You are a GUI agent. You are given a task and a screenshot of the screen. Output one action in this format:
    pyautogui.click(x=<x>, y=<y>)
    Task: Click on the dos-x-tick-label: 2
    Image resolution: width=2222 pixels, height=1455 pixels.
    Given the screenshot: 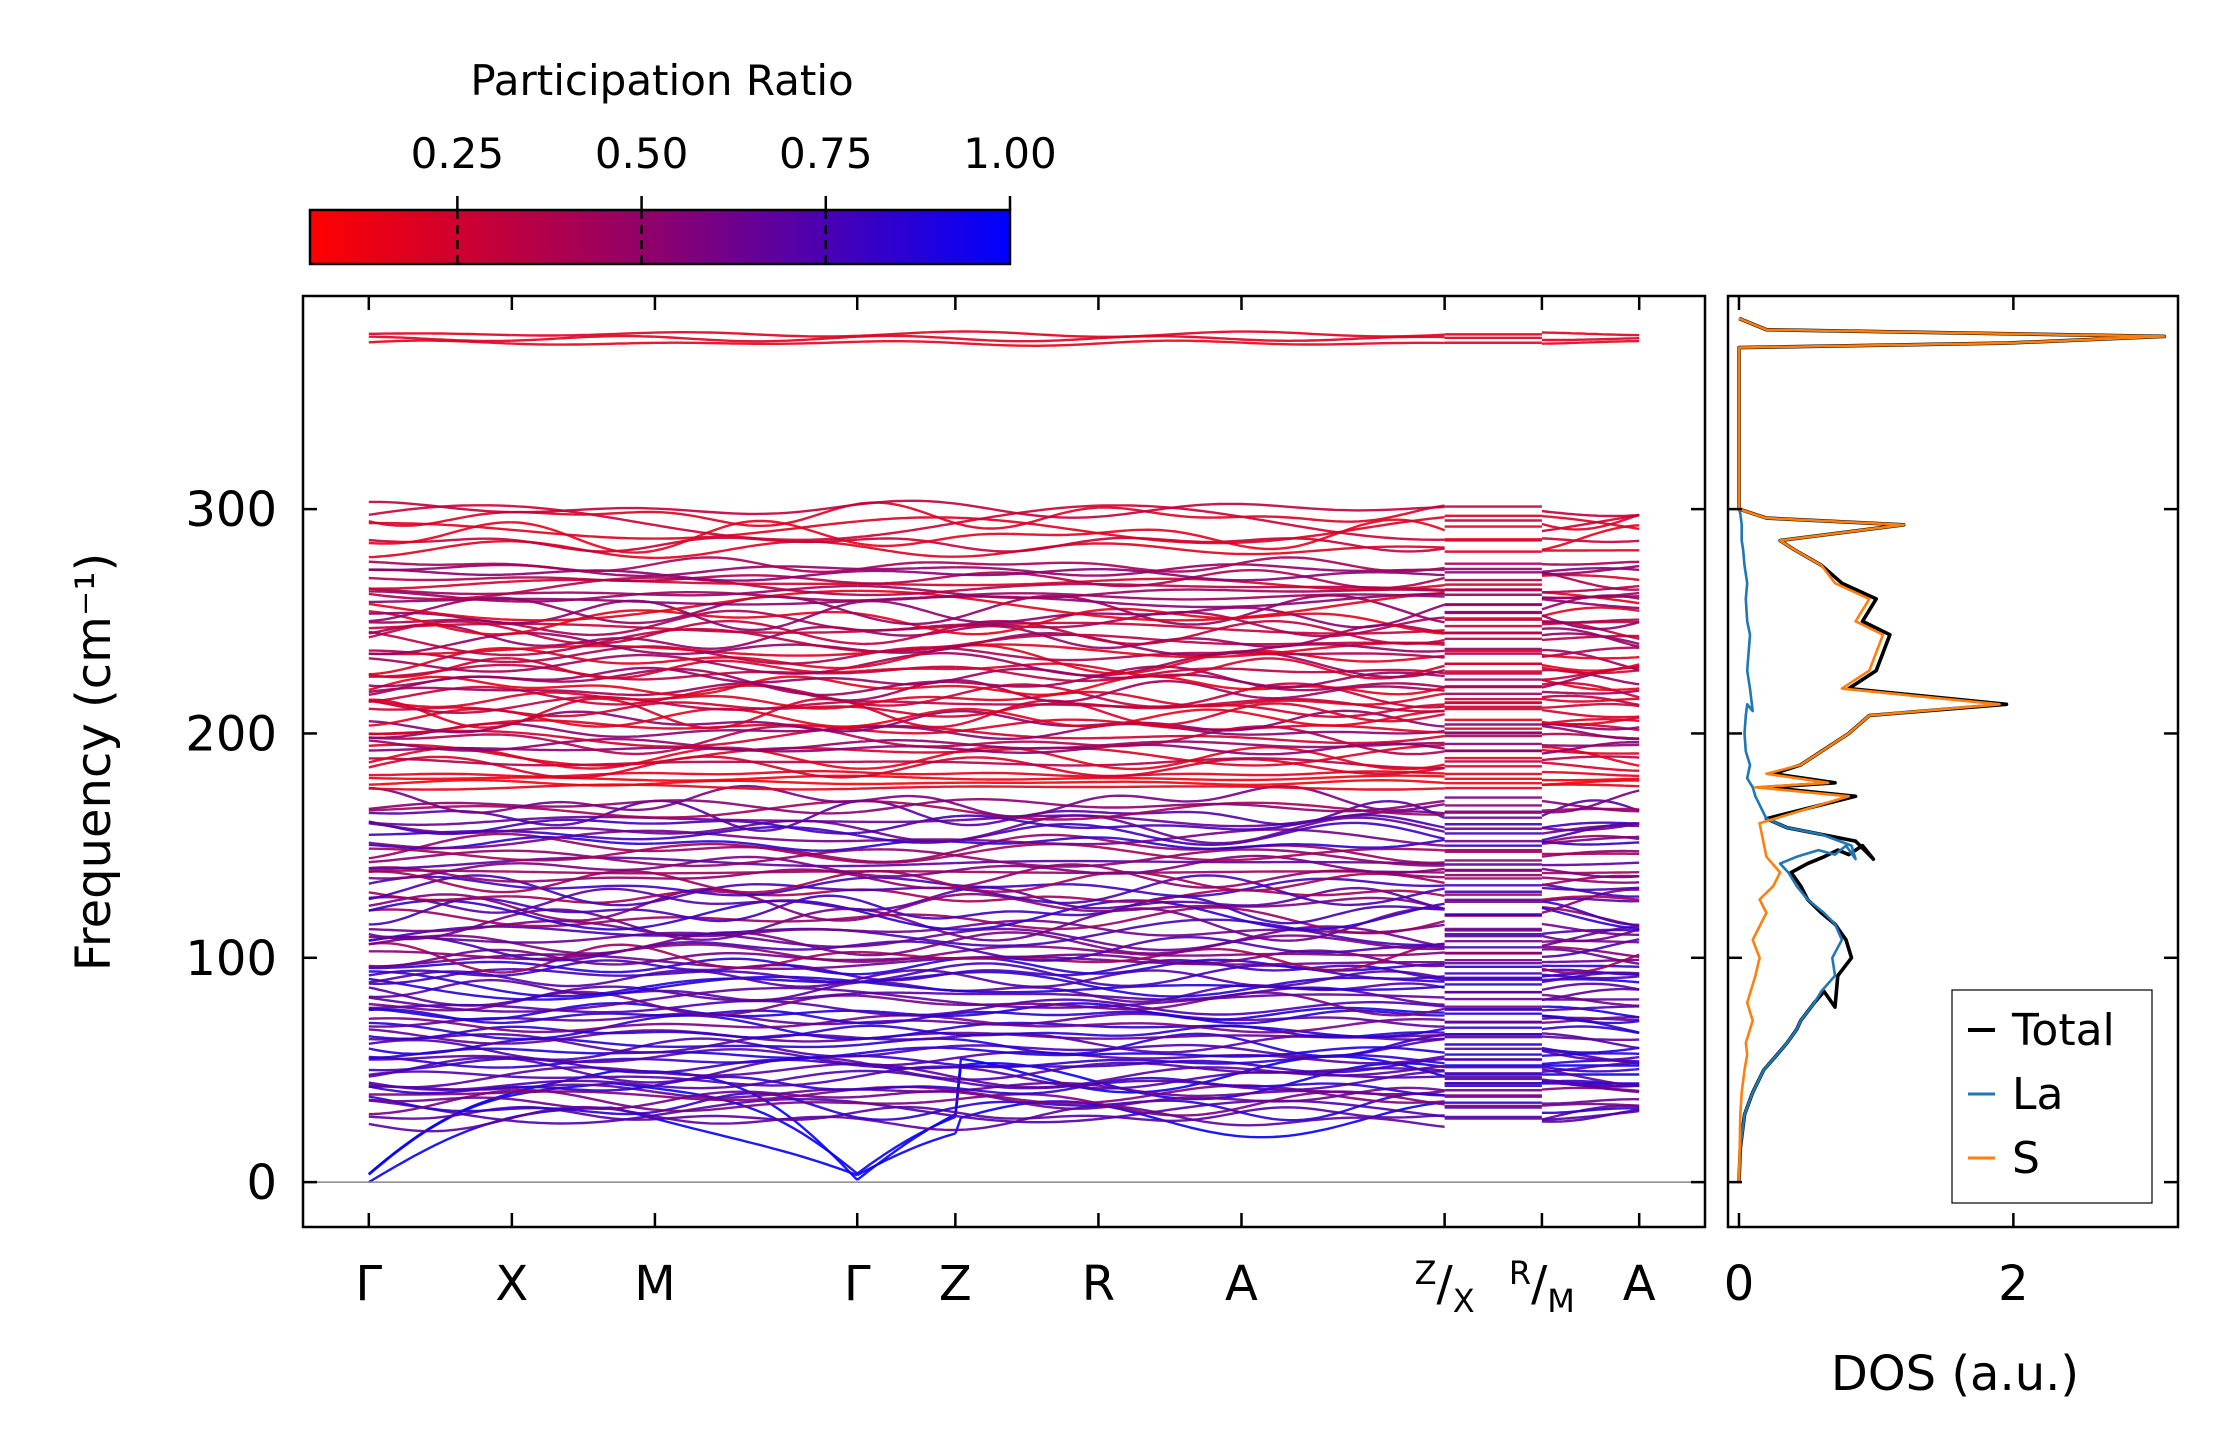 What is the action you would take?
    pyautogui.click(x=2013, y=1284)
    